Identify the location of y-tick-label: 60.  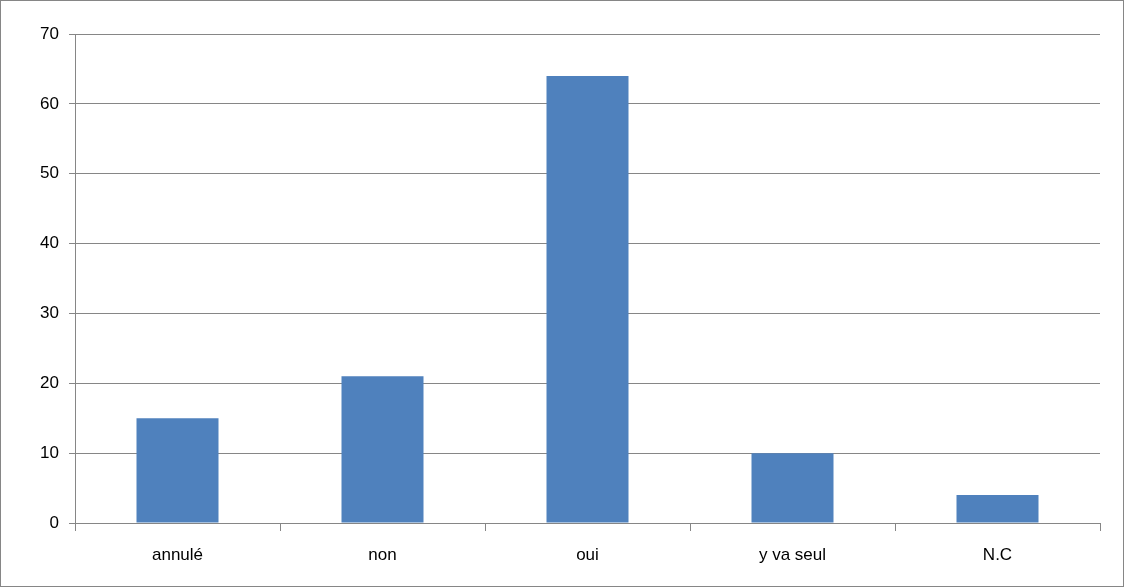
(49, 103).